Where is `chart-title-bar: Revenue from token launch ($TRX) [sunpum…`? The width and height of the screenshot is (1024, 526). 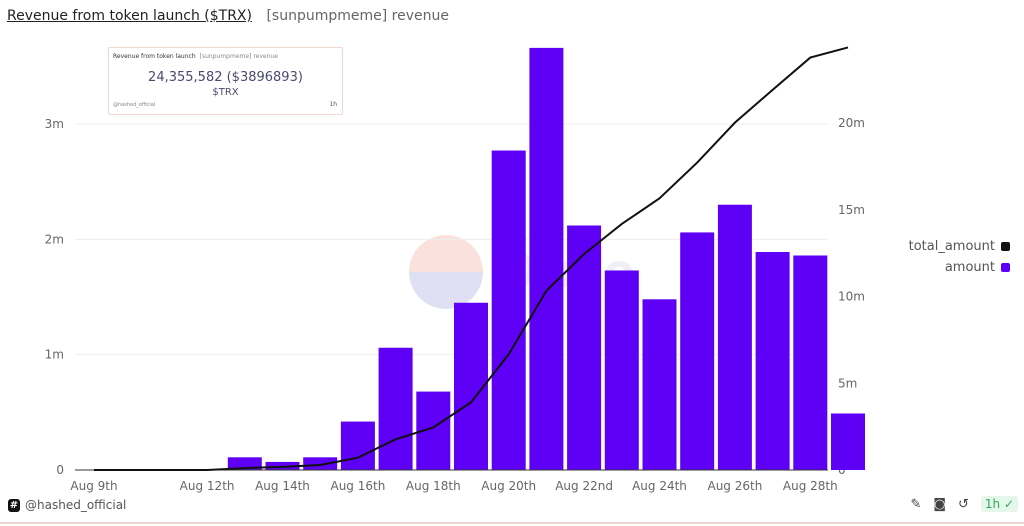 chart-title-bar: Revenue from token launch ($TRX) [sunpum… is located at coordinates (228, 16).